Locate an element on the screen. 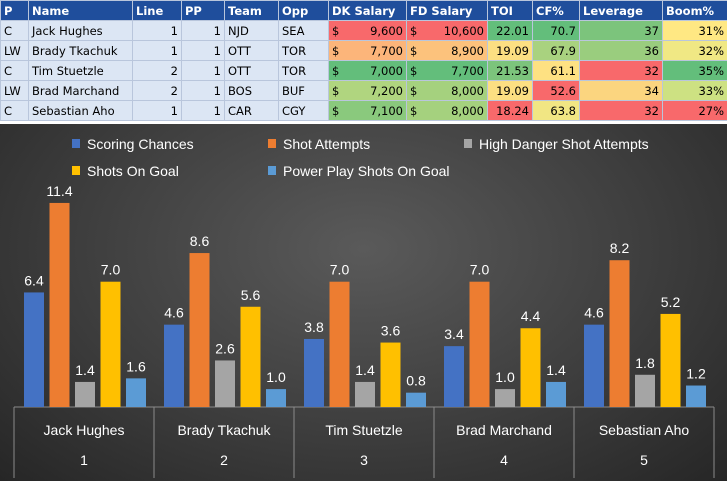 The image size is (727, 481). data-label: 6.4 is located at coordinates (34, 280).